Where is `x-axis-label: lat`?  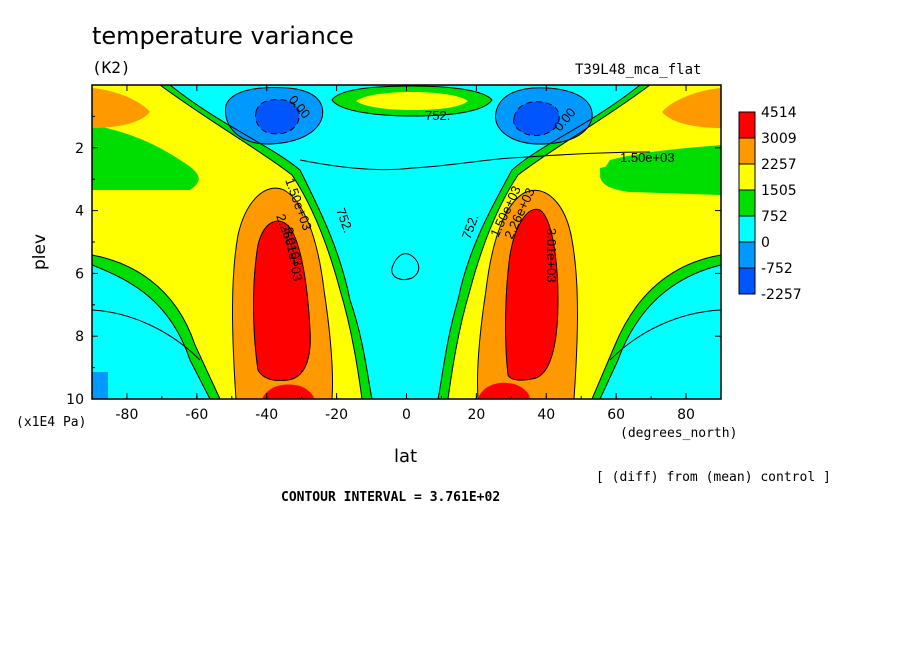
x-axis-label: lat is located at coordinates (406, 456).